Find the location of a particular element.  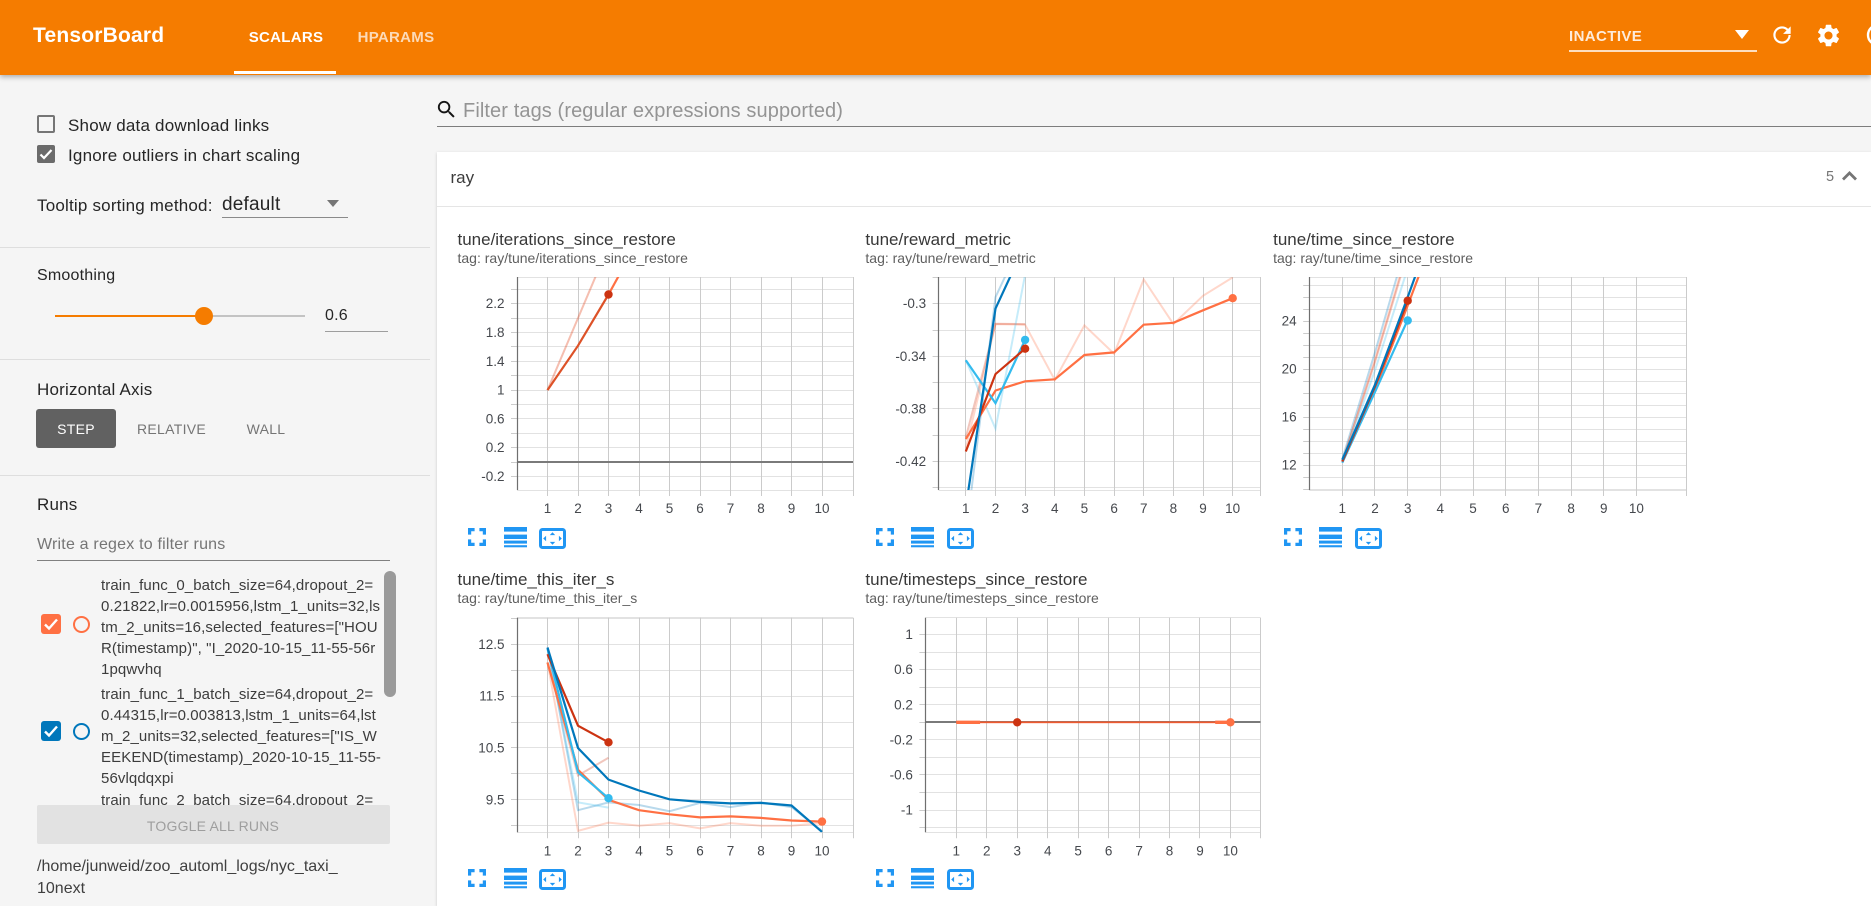

svg-text: -0.38 is located at coordinates (910, 408).